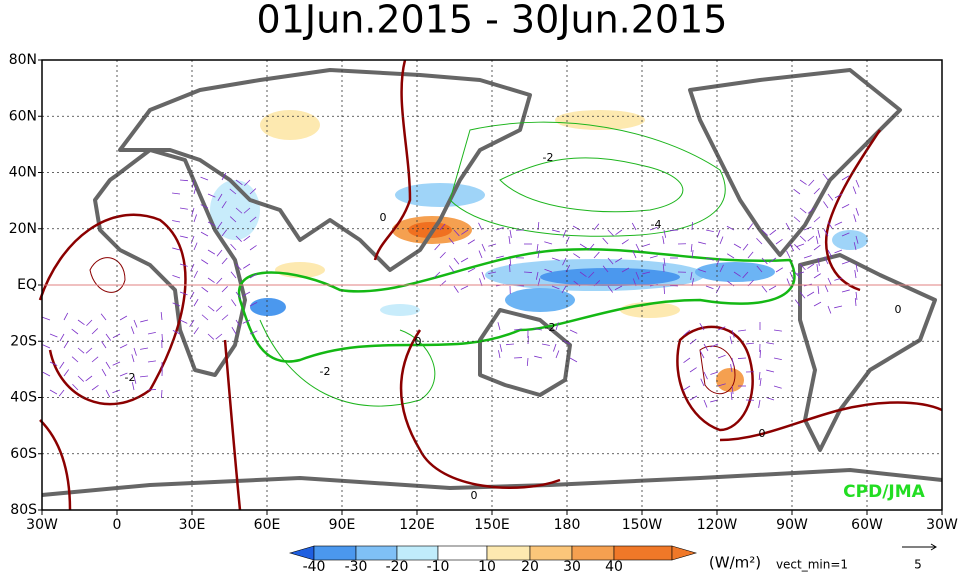 The width and height of the screenshot is (961, 575). Describe the element at coordinates (438, 567) in the screenshot. I see `colorbar-label: -10` at that location.